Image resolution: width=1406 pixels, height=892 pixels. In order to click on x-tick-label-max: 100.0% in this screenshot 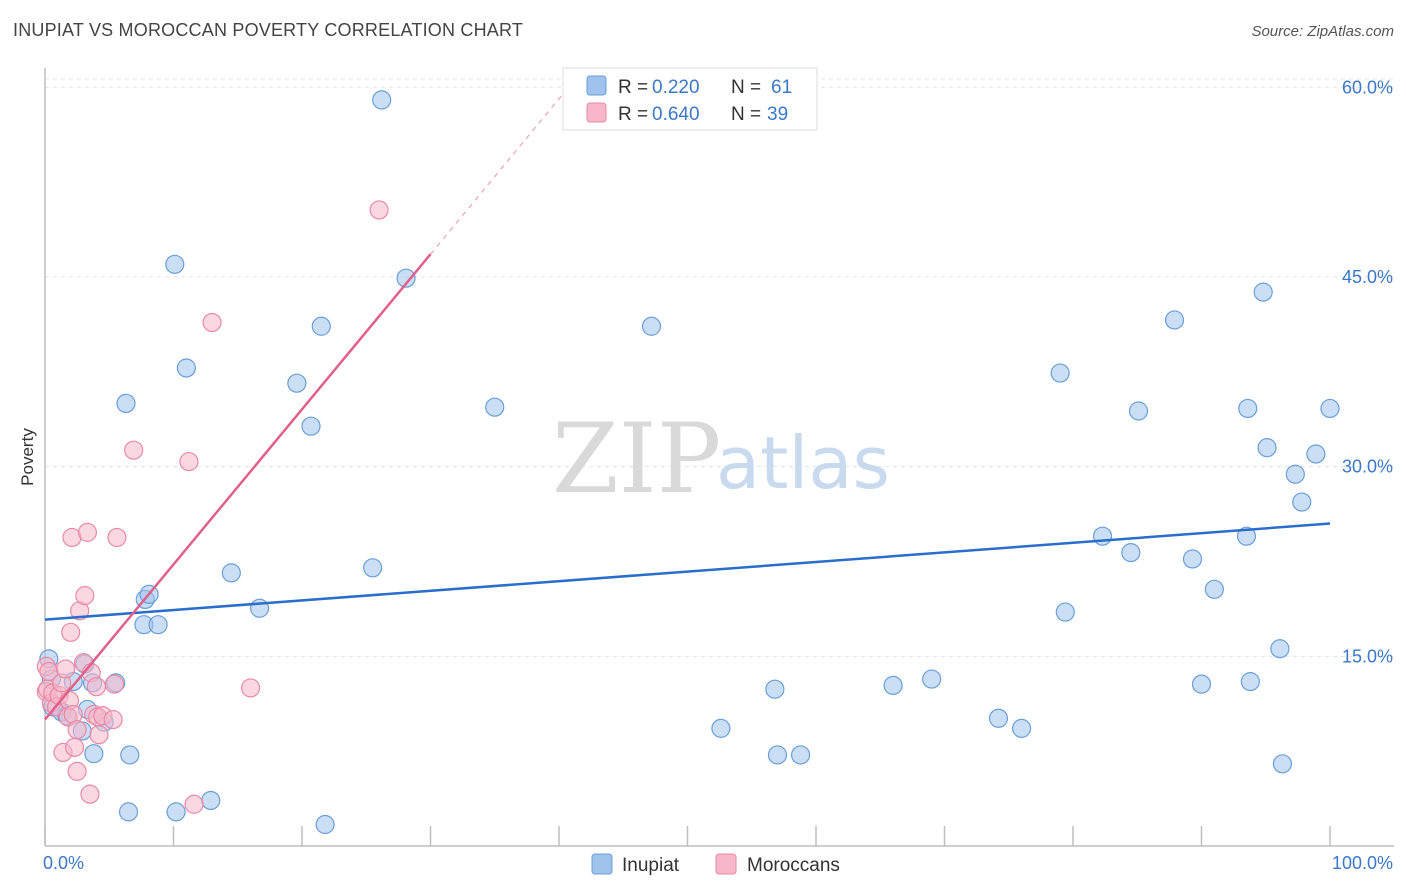, I will do `click(1362, 863)`.